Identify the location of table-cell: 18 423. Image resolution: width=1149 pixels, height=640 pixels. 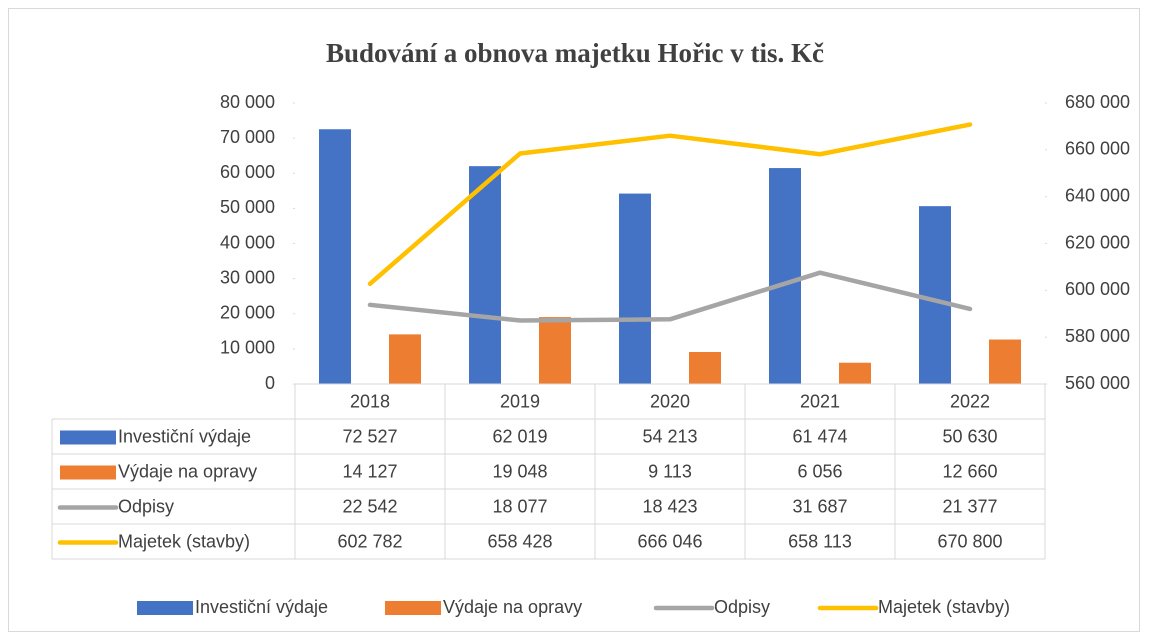
(669, 506).